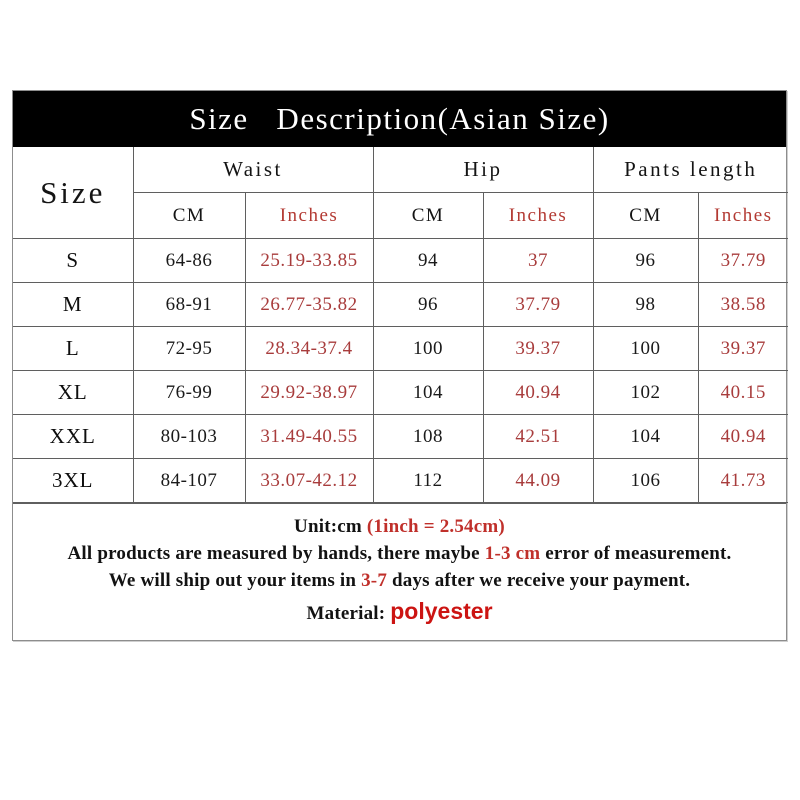  What do you see at coordinates (441, 610) in the screenshot?
I see `material-value: polyester` at bounding box center [441, 610].